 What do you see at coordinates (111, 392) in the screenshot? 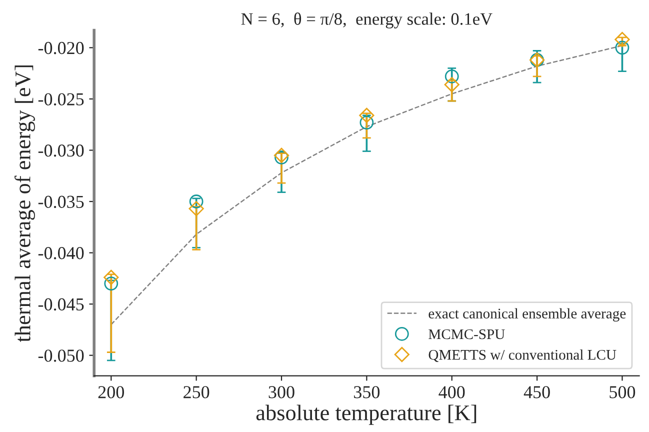
I see `x-tick-label: 200` at bounding box center [111, 392].